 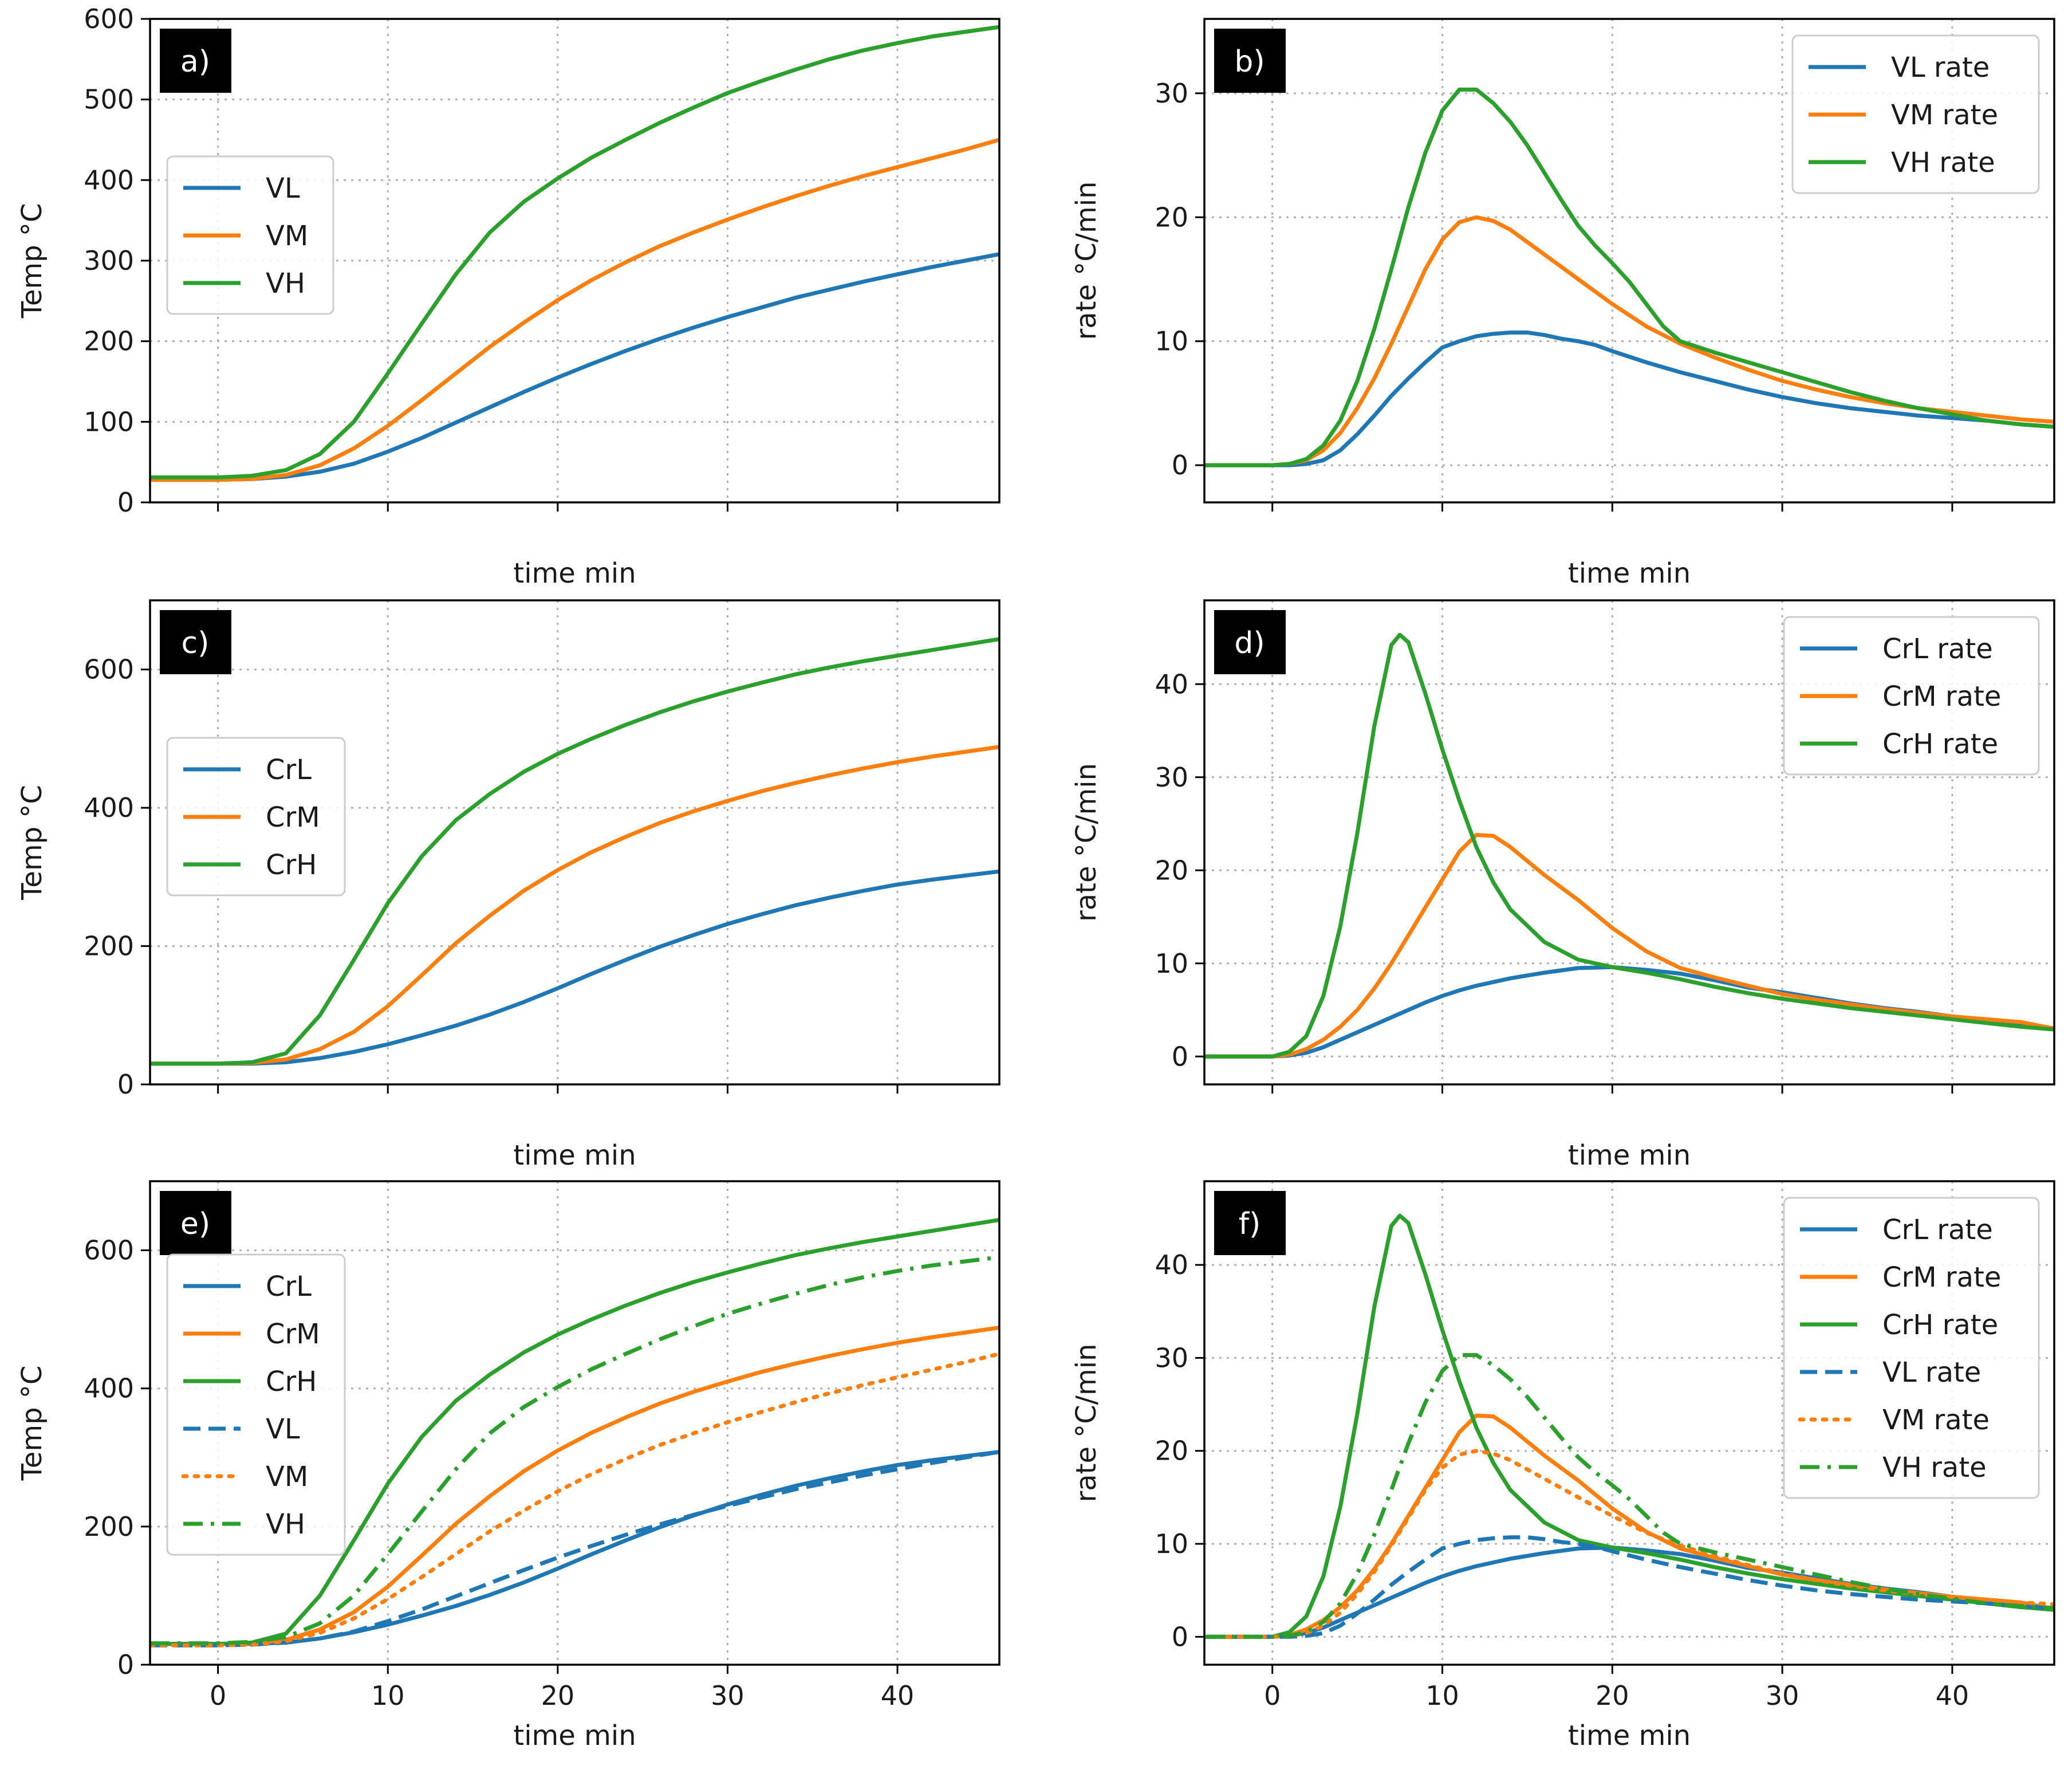 What do you see at coordinates (109, 946) in the screenshot?
I see `y-tick-label: 200` at bounding box center [109, 946].